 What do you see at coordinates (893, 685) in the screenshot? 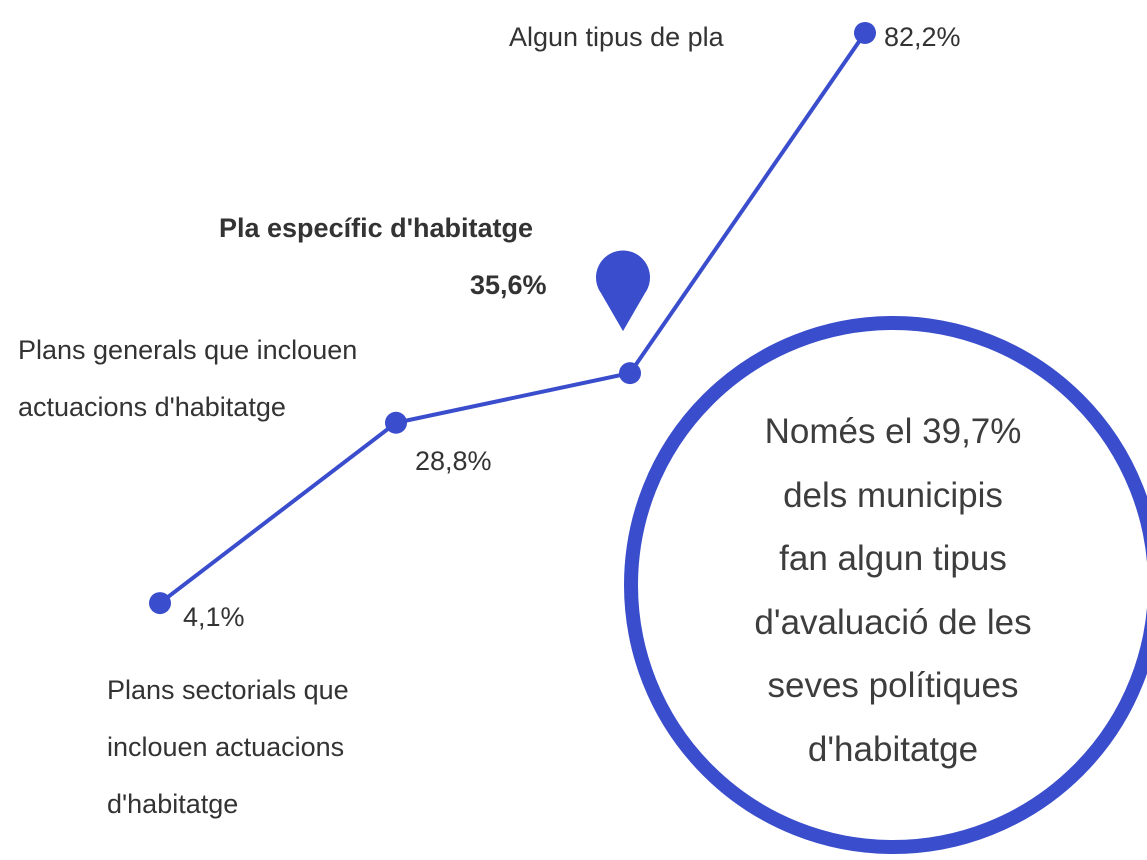
I see `annotation-line: seves polítiques` at bounding box center [893, 685].